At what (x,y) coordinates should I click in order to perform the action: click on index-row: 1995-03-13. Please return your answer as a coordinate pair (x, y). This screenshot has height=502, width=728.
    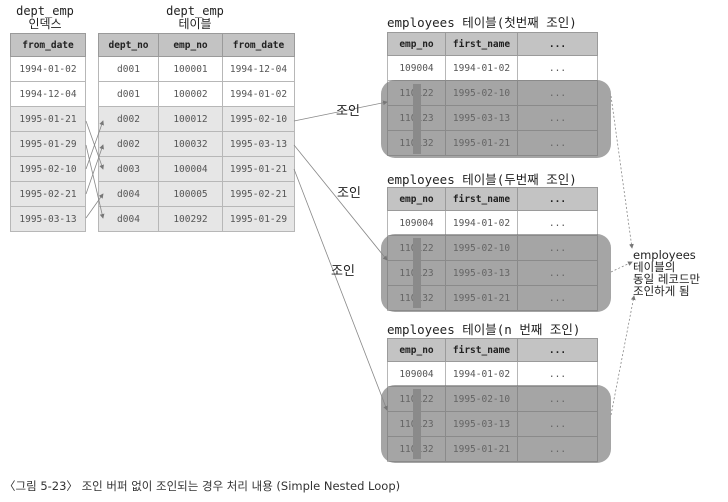
    Looking at the image, I should click on (48, 219).